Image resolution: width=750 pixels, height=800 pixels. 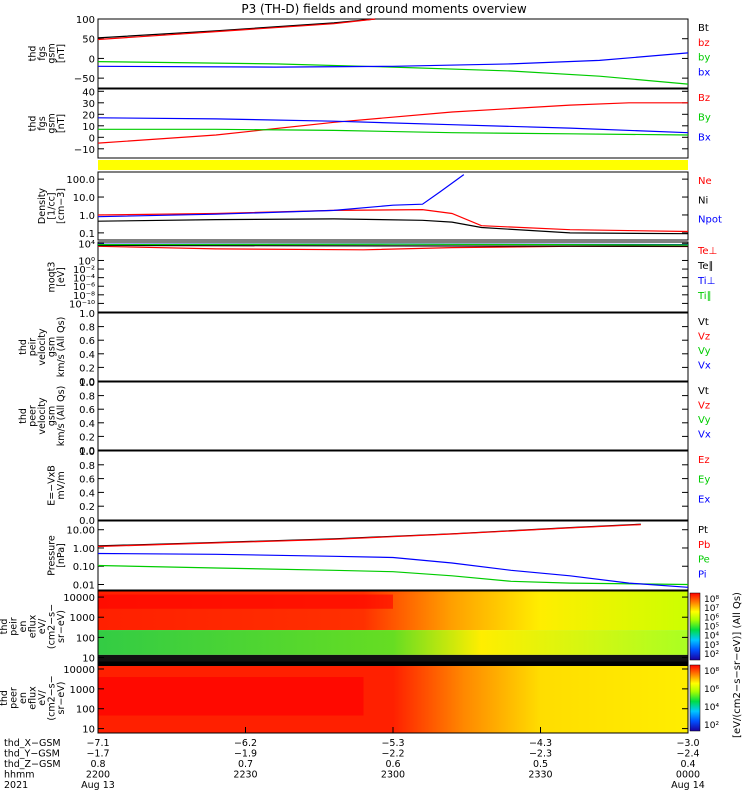 What do you see at coordinates (695, 626) in the screenshot?
I see `colorbar` at bounding box center [695, 626].